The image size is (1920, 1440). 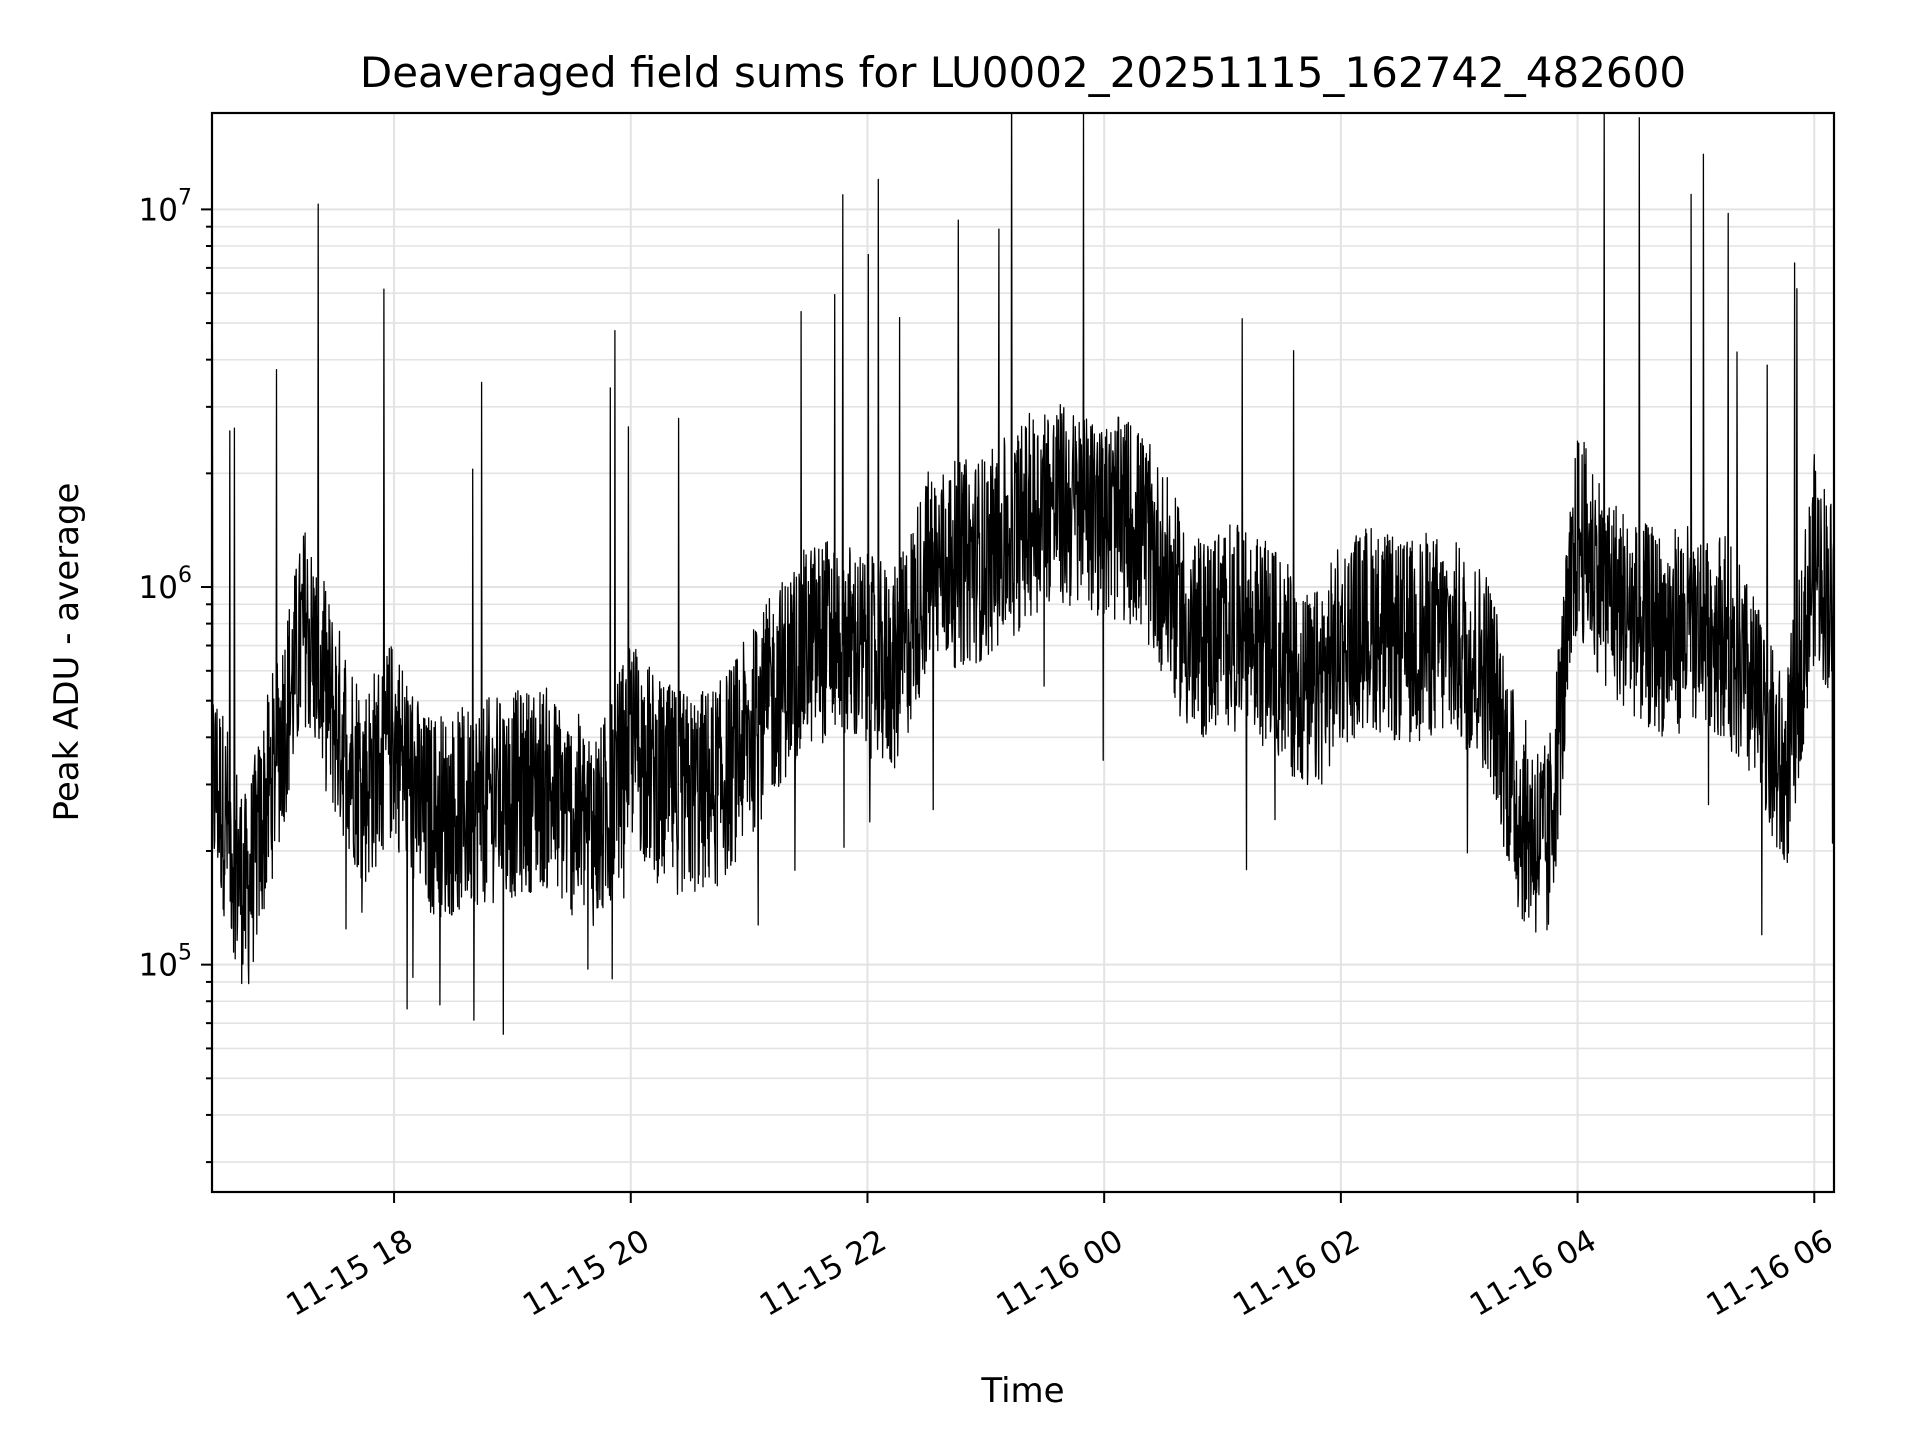 What do you see at coordinates (67, 652) in the screenshot?
I see `y-axis-label: Peak ADU - average` at bounding box center [67, 652].